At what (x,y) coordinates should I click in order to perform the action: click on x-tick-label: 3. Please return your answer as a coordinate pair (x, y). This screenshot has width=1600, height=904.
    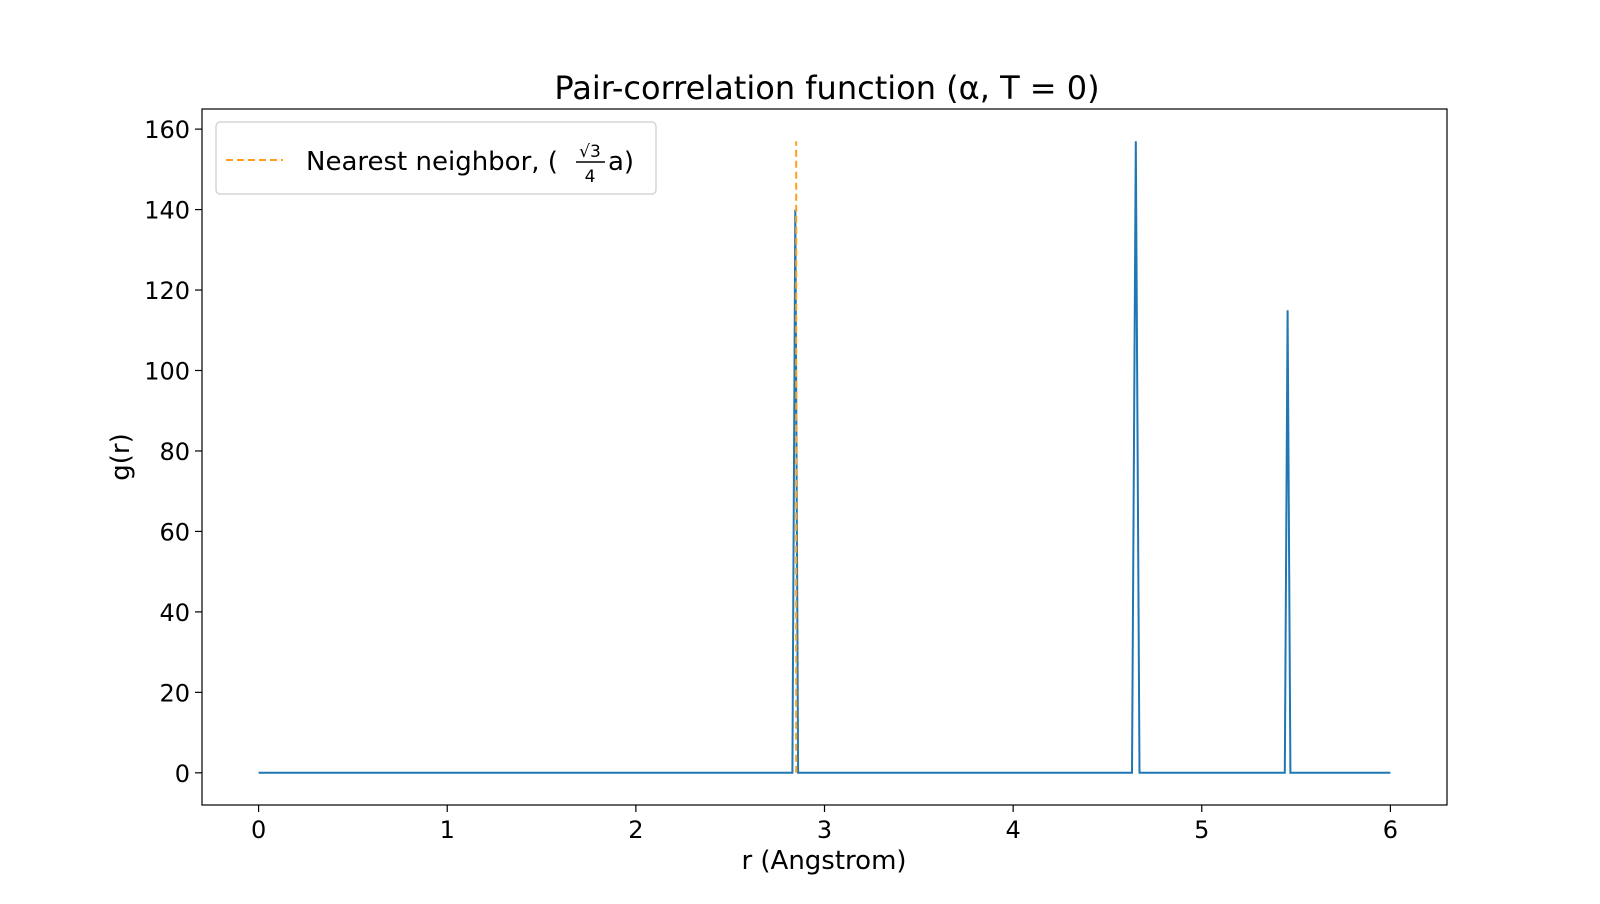
    Looking at the image, I should click on (824, 830).